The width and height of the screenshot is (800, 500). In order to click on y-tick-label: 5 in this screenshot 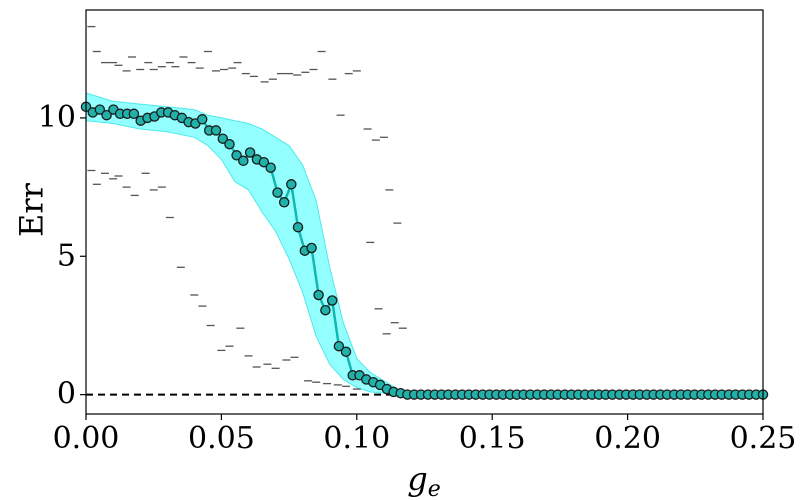, I will do `click(66, 255)`.